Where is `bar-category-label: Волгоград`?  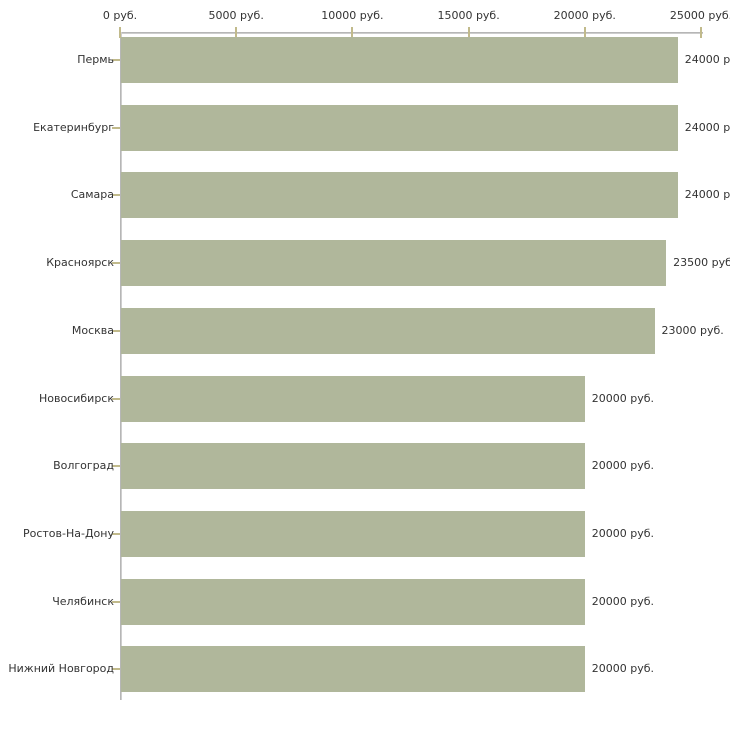 bar-category-label: Волгоград is located at coordinates (83, 466).